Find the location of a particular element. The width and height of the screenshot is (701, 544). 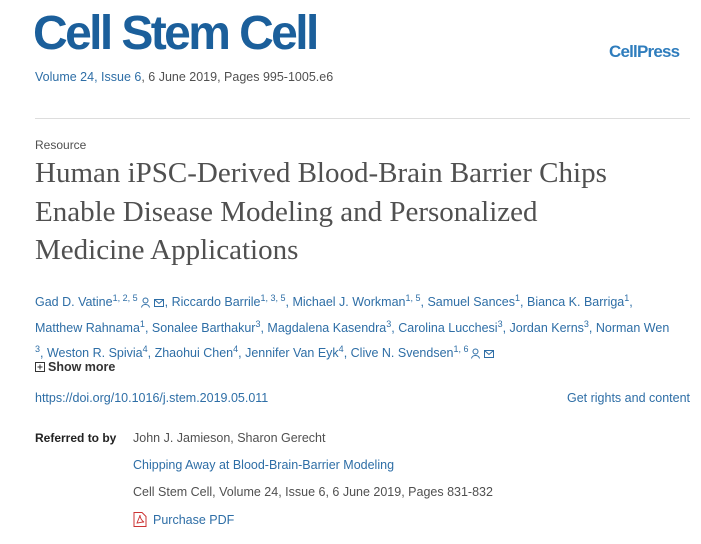

author-name: Matthew Rahnama is located at coordinates (87, 327).